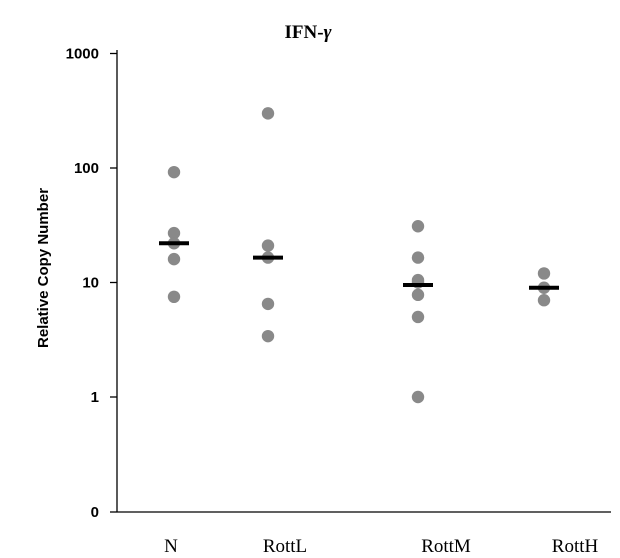 This screenshot has height=558, width=620. Describe the element at coordinates (86, 168) in the screenshot. I see `y-tick-label: 100` at that location.